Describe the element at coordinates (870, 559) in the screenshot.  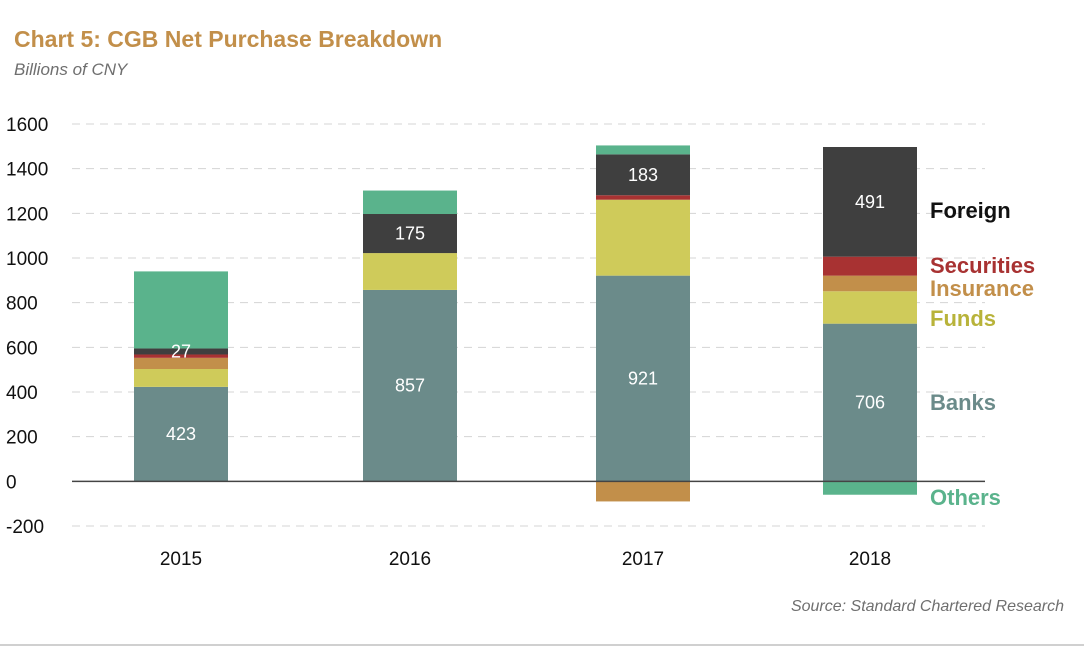
I see `x-tick-label: 2018` at that location.